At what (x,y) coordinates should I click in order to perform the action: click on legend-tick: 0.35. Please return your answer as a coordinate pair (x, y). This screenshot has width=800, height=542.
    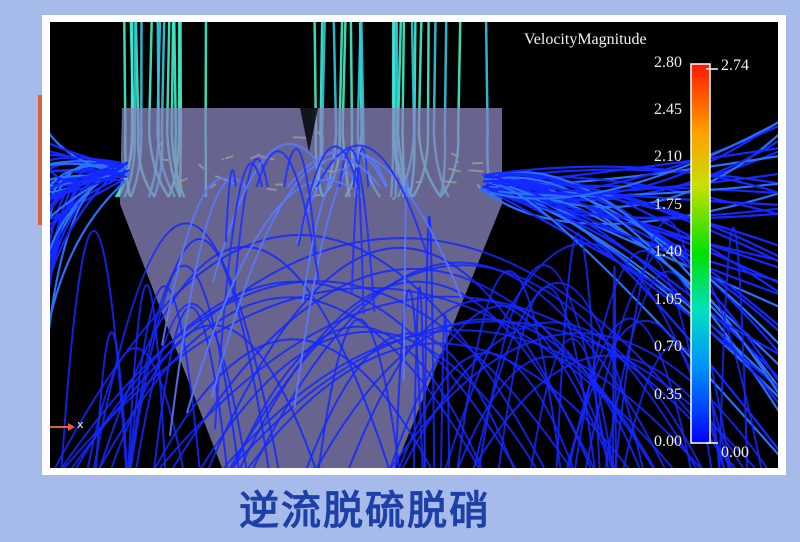
    Looking at the image, I should click on (668, 394).